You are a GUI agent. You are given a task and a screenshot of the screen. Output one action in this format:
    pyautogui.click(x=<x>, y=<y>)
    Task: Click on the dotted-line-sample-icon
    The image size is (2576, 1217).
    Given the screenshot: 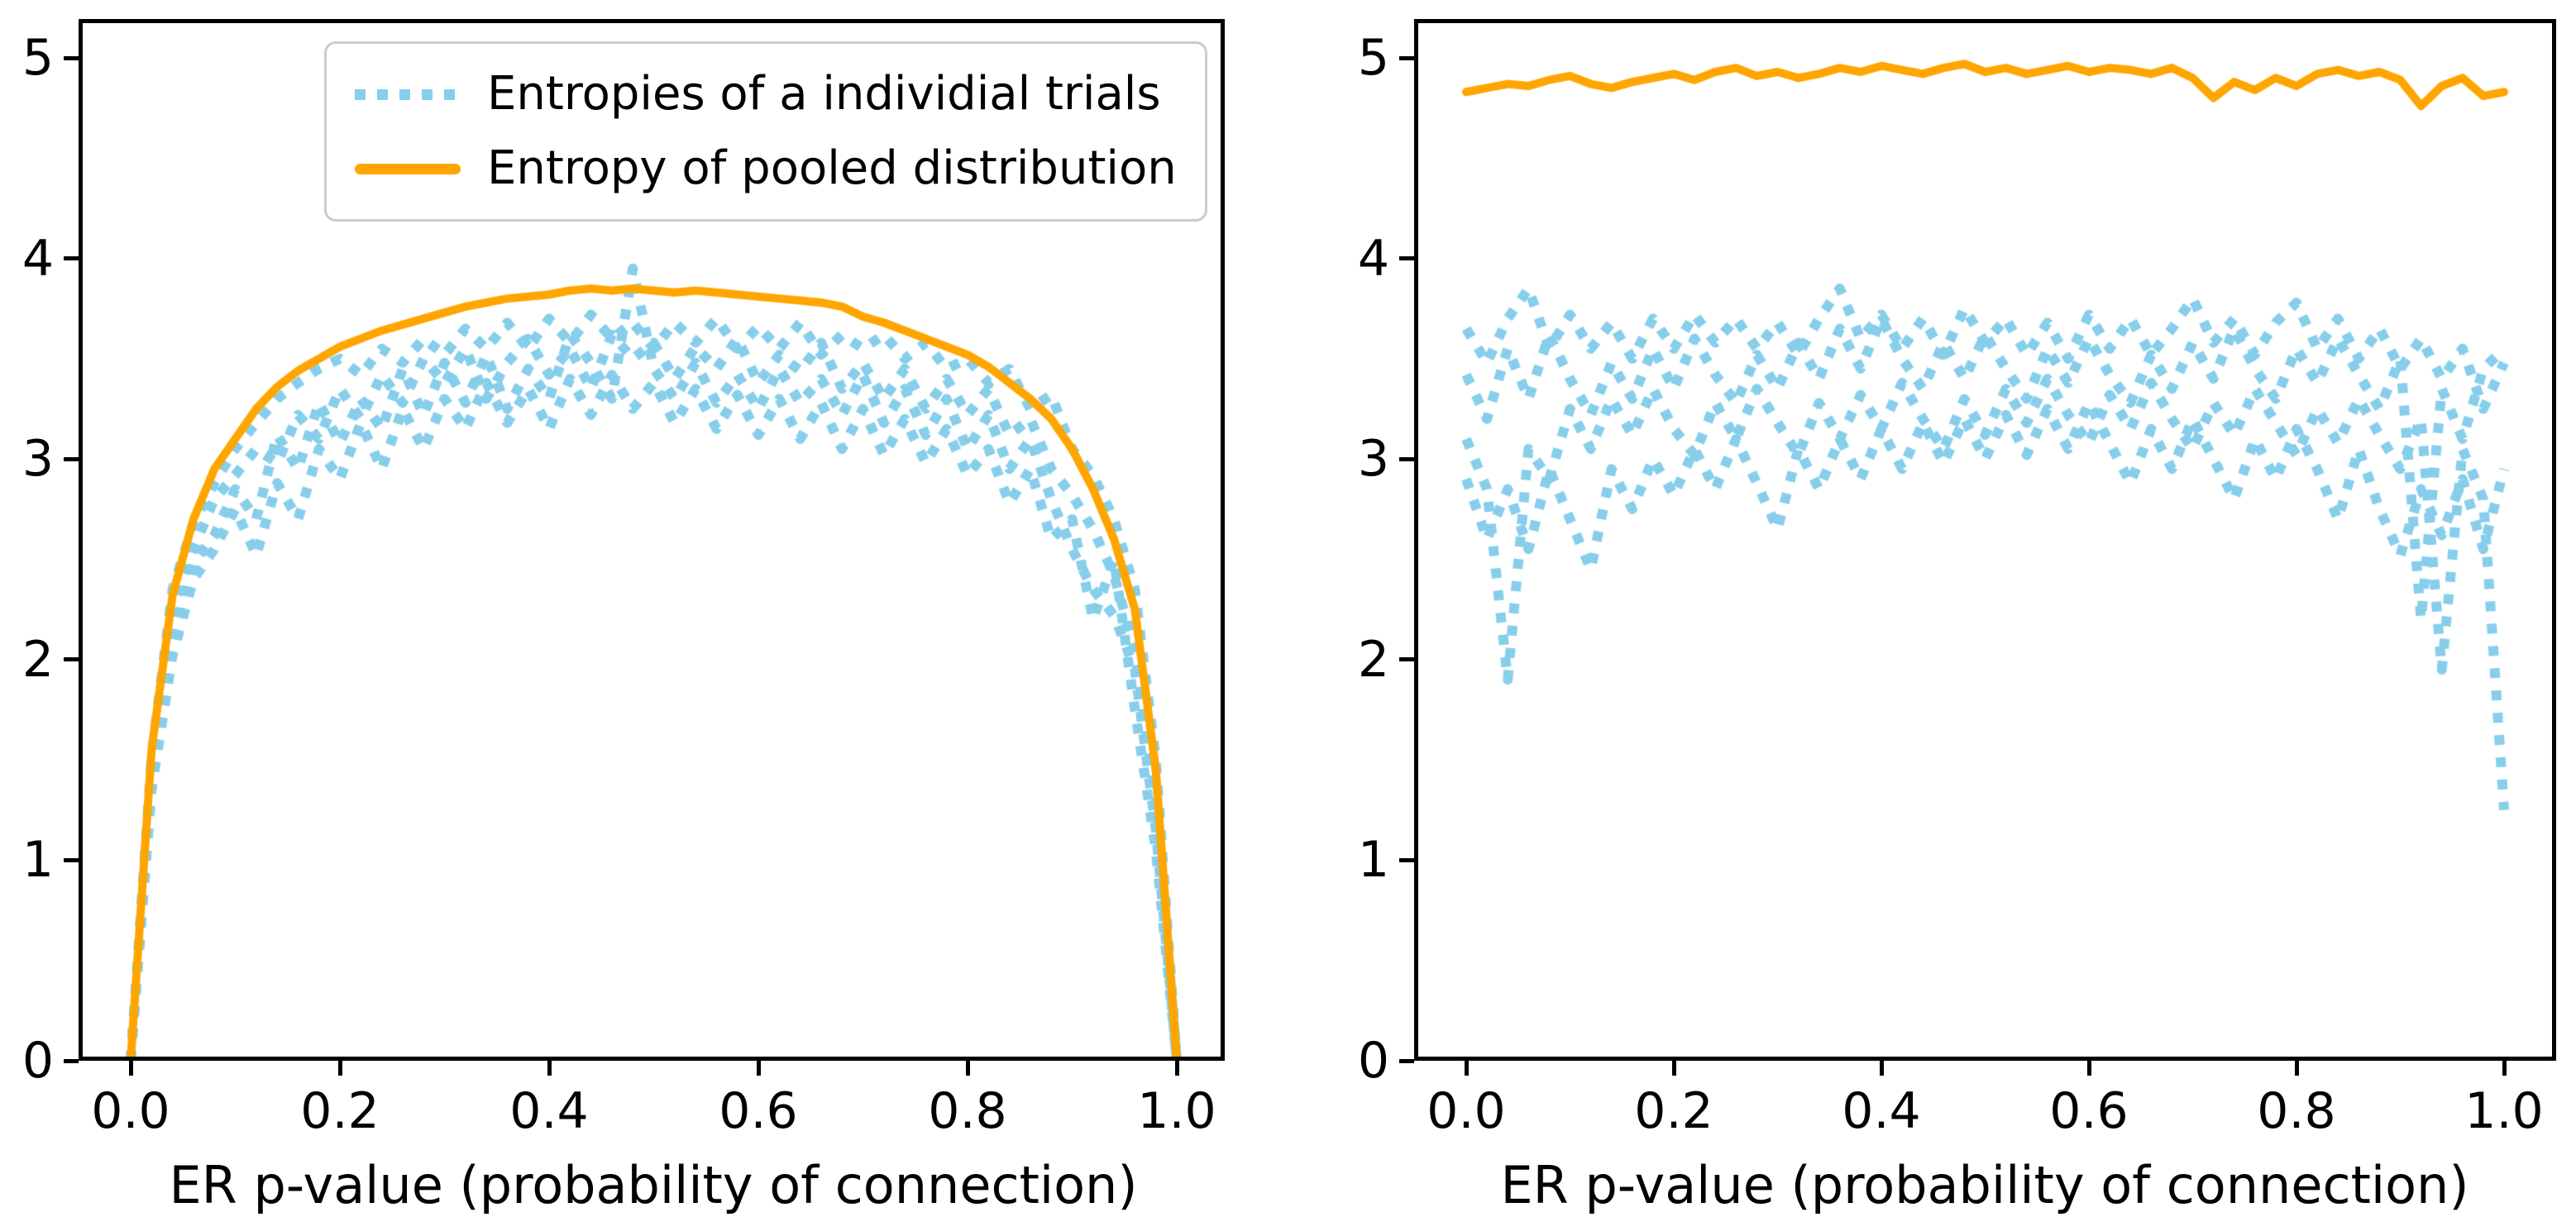 What is the action you would take?
    pyautogui.click(x=408, y=94)
    